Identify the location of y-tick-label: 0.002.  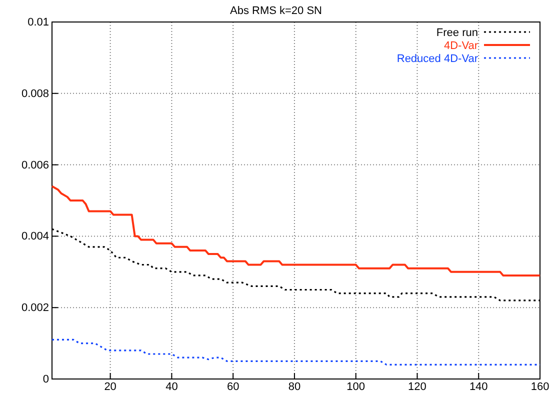
(35, 308).